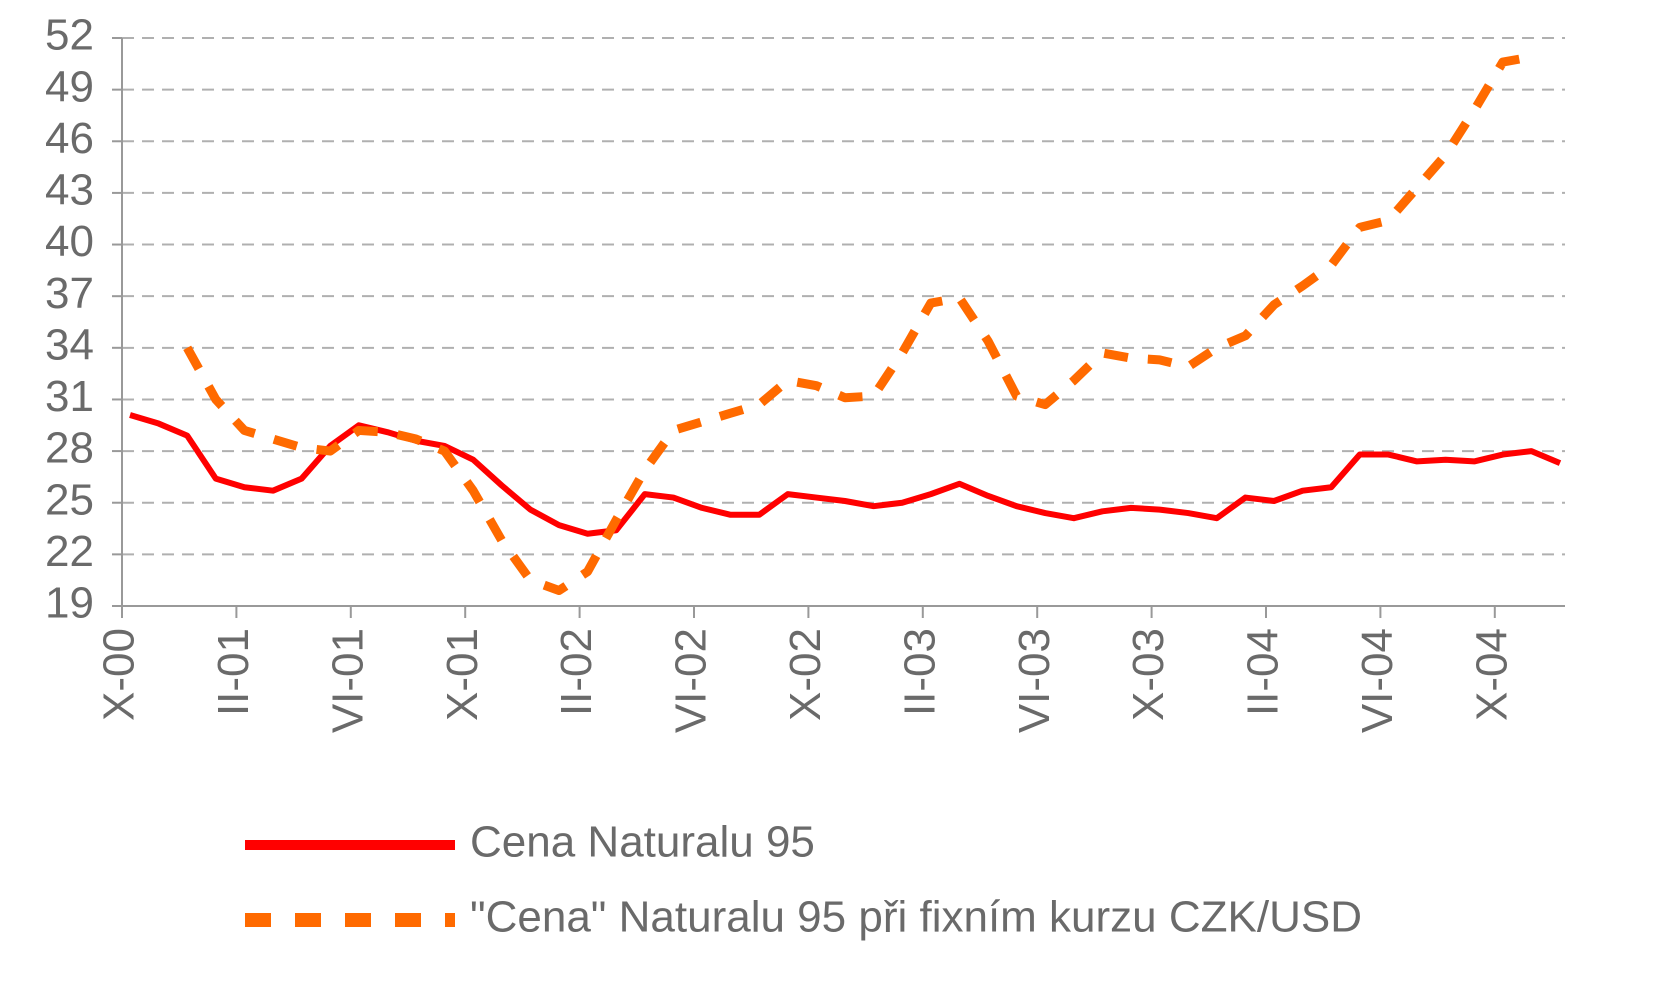 The width and height of the screenshot is (1657, 1001). What do you see at coordinates (69, 344) in the screenshot?
I see `y-tick-label: 34` at bounding box center [69, 344].